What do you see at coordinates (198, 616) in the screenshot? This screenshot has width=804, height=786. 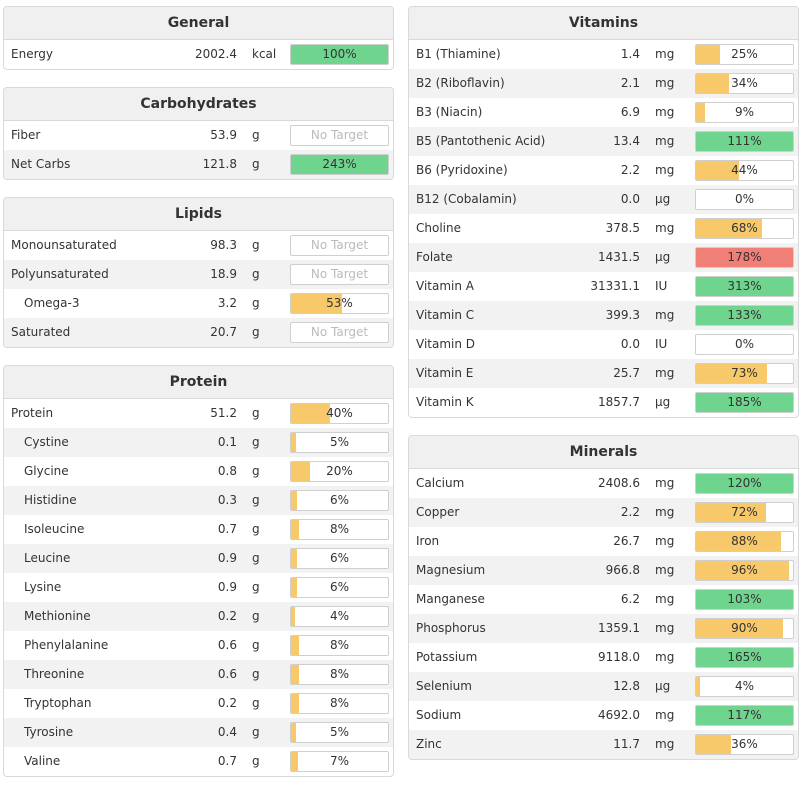 I see `nutrient-row-methionine: Methionine 0.2 g 4%` at bounding box center [198, 616].